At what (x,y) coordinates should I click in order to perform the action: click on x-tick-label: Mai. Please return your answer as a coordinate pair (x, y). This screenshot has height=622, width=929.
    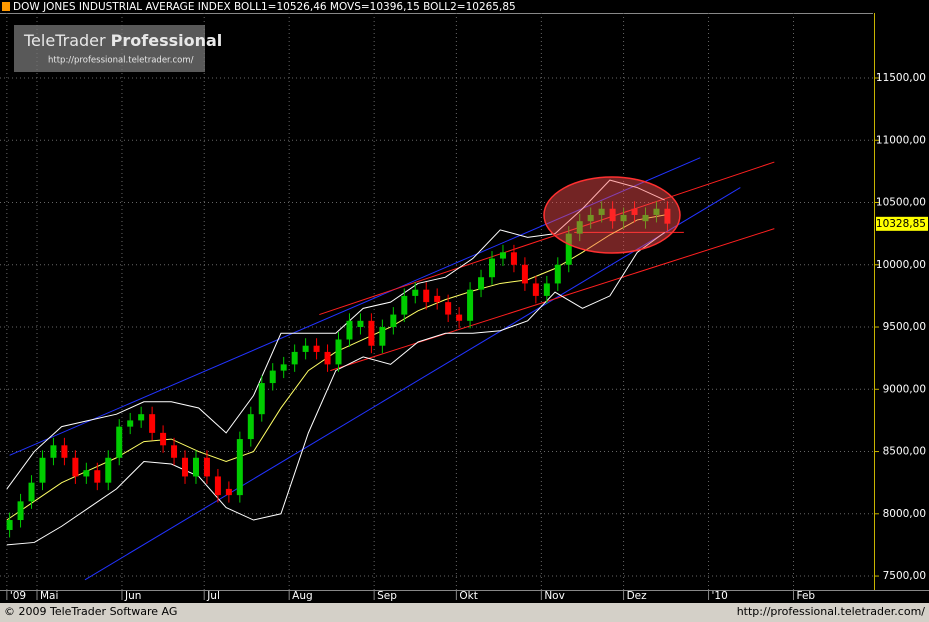
    Looking at the image, I should click on (49, 596).